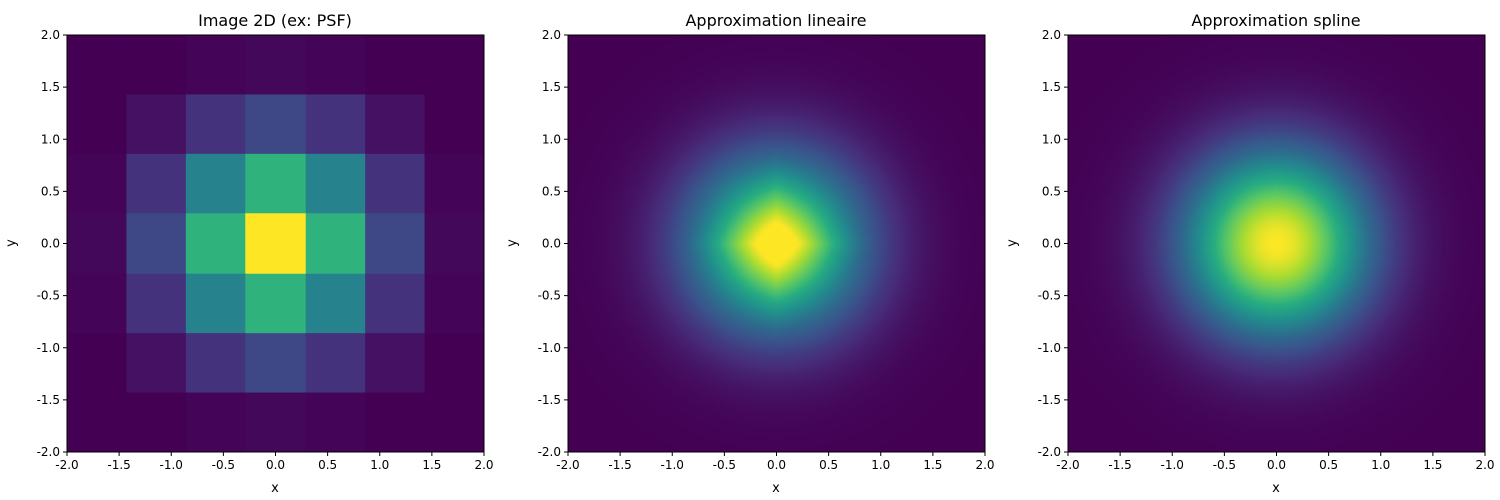 The height and width of the screenshot is (500, 1500). What do you see at coordinates (275, 20) in the screenshot?
I see `panel-title: Image 2D (ex: PSF)` at bounding box center [275, 20].